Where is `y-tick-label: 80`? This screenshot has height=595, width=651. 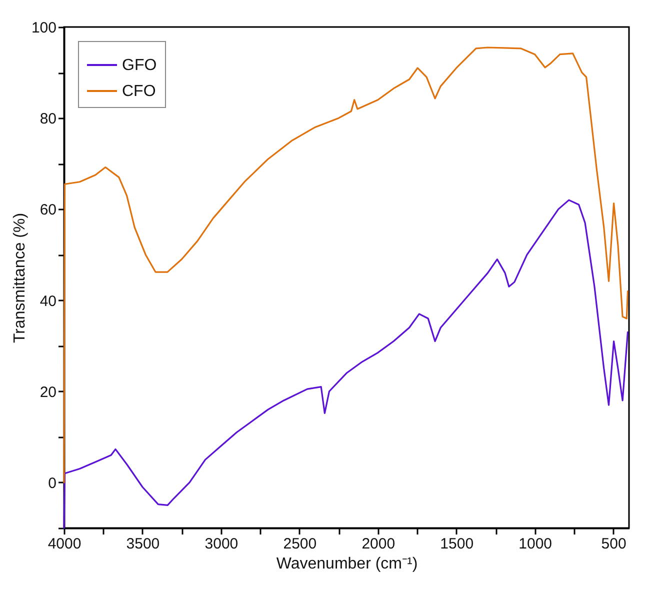
y-tick-label: 80 is located at coordinates (48, 119).